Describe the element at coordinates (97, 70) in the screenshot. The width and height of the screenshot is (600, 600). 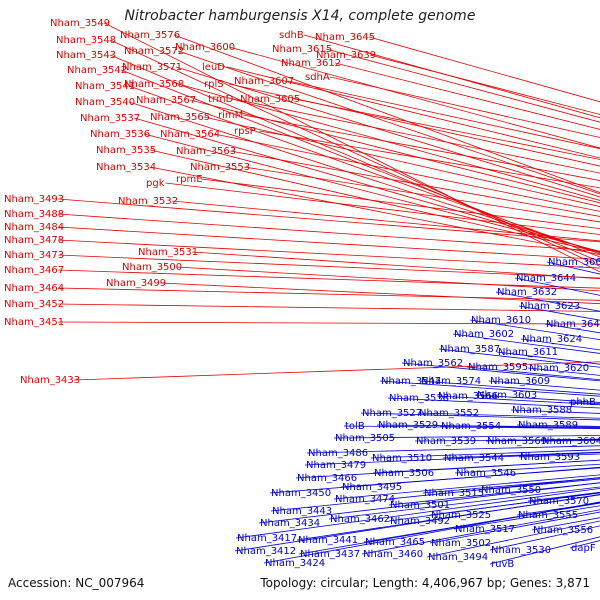
I see `forward-gene-label: Nham_3542` at that location.